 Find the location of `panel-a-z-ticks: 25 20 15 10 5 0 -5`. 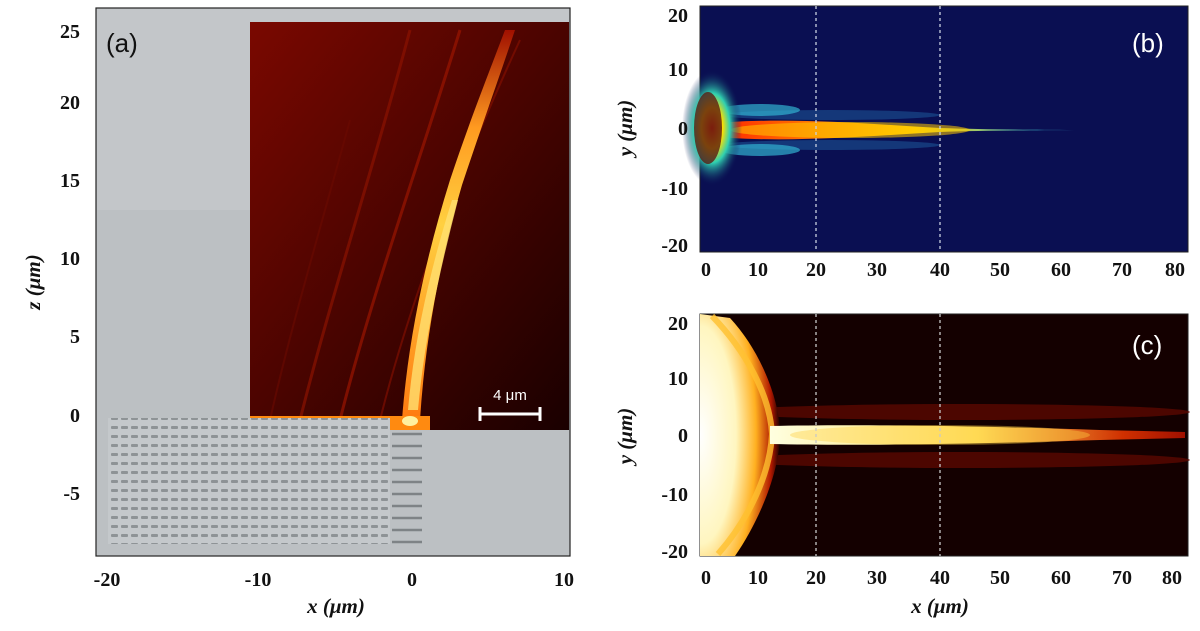

panel-a-z-ticks: 25 20 15 10 5 0 -5 is located at coordinates (70, 263).